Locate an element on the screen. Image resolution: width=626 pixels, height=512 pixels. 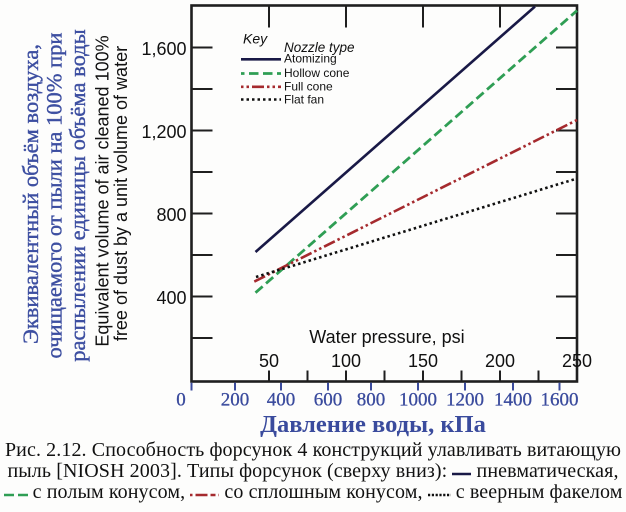
svg-text: Full cone is located at coordinates (308, 87).